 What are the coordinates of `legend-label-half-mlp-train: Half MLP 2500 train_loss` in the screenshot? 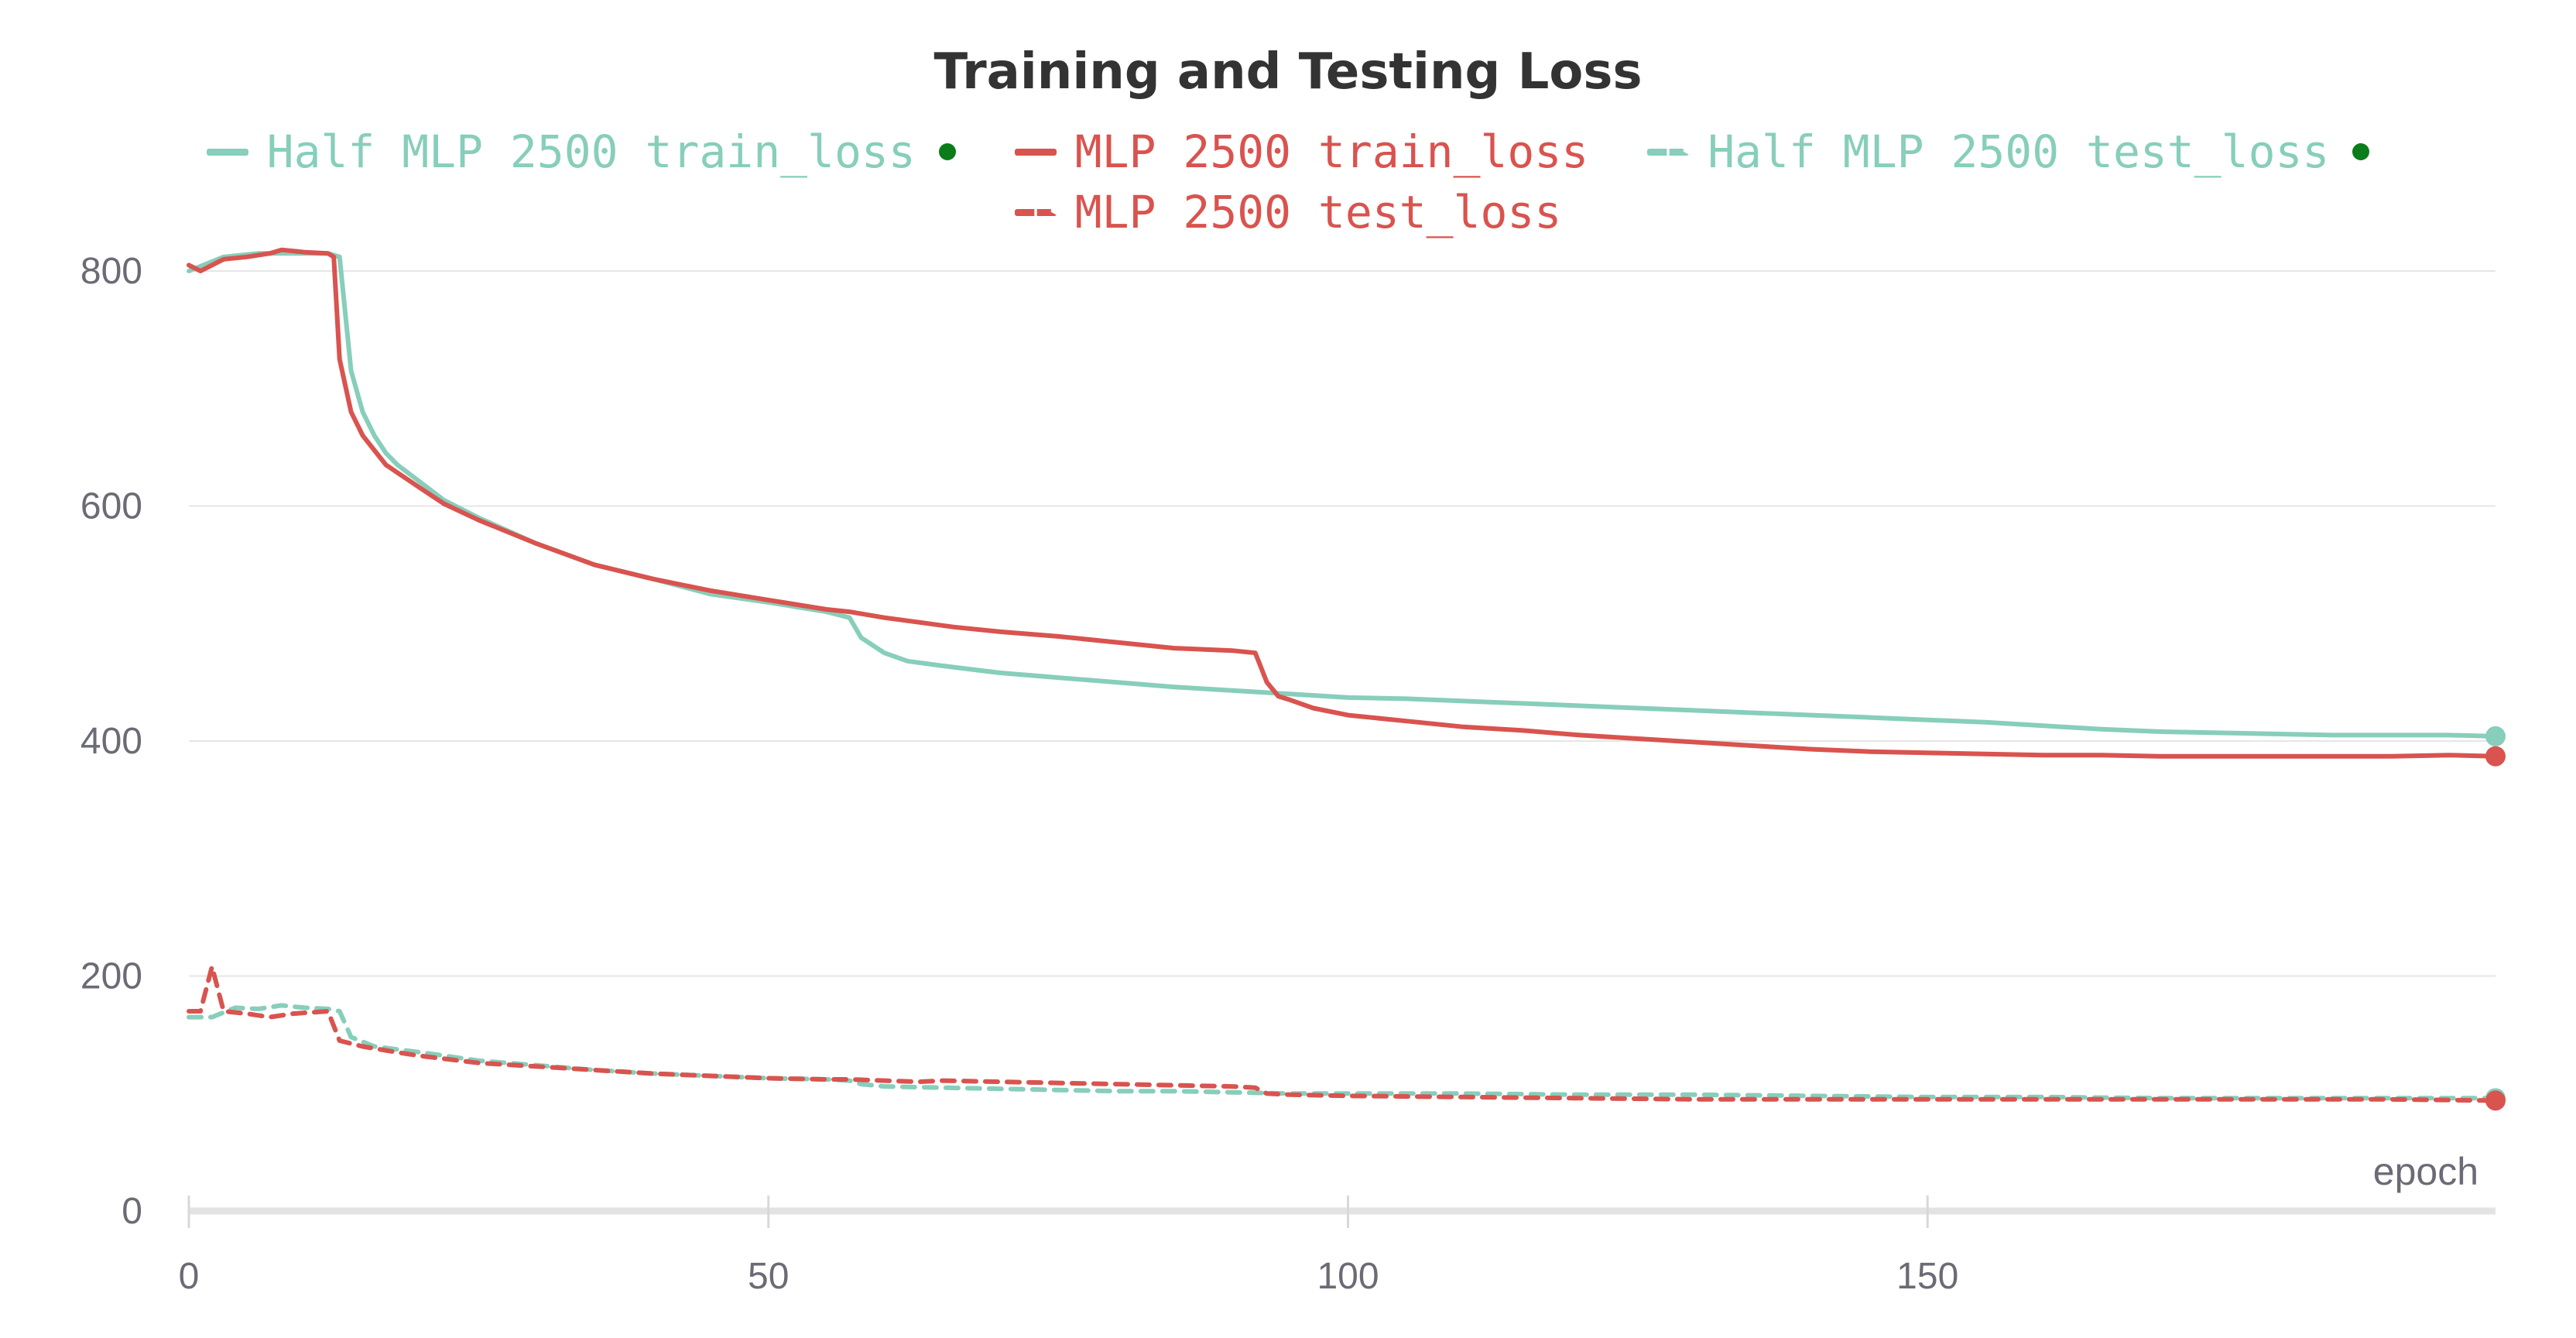 It's located at (591, 151).